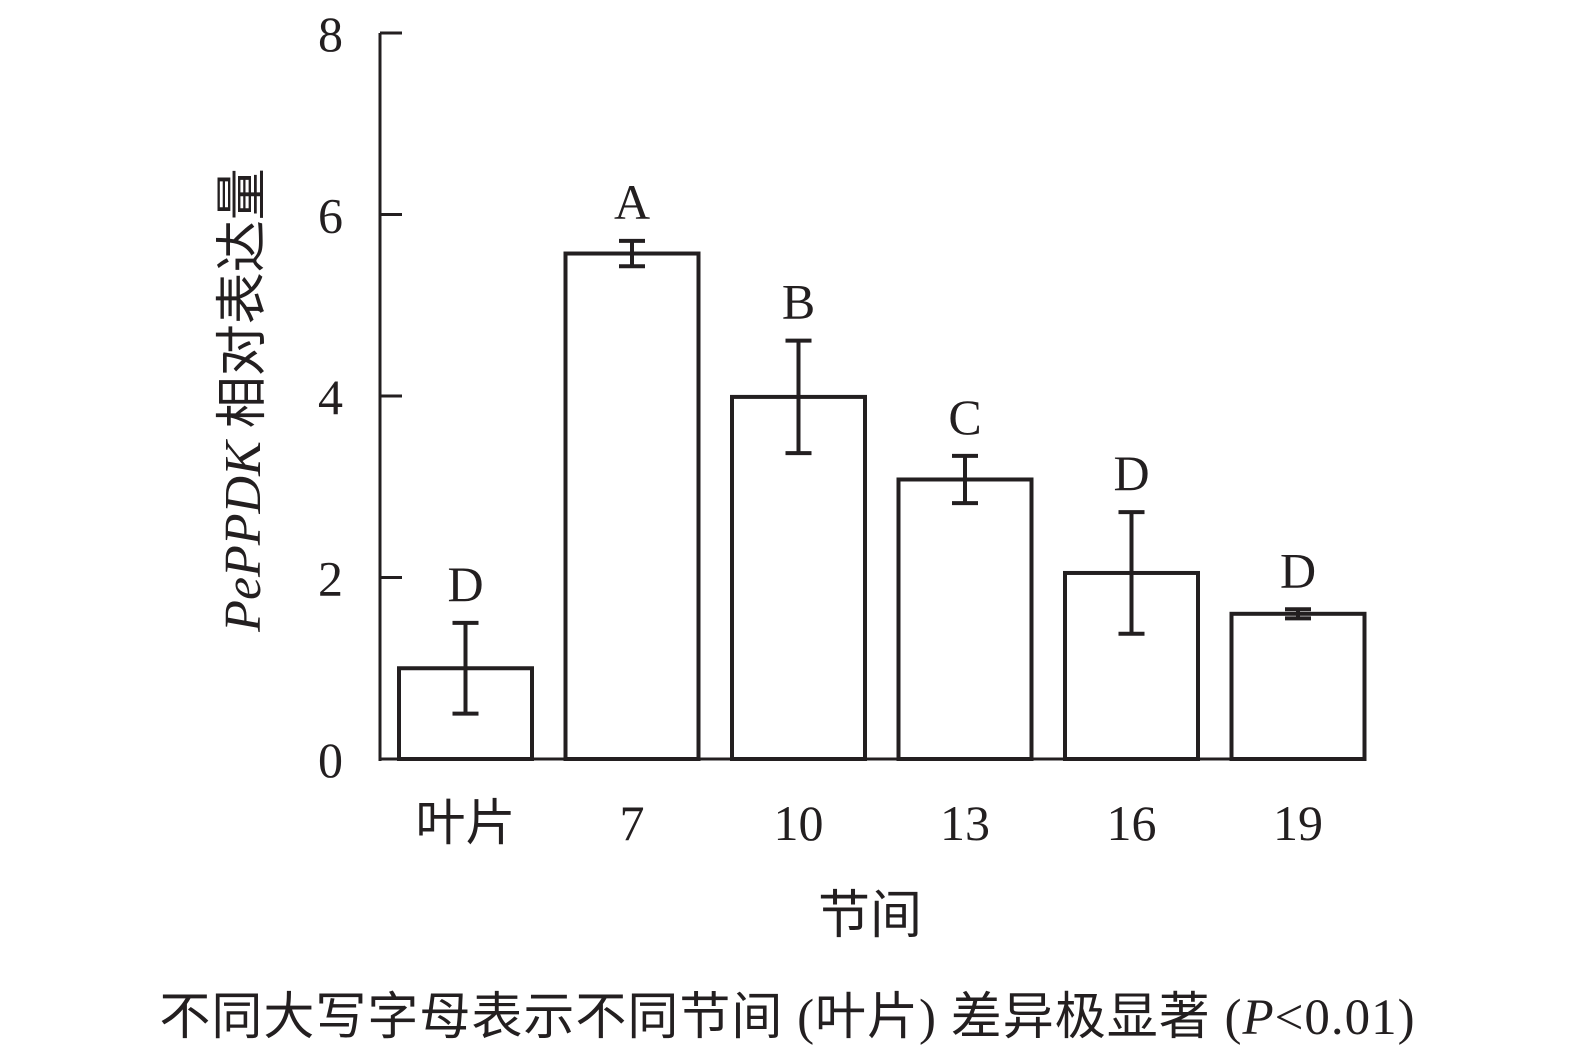 This screenshot has width=1575, height=1058. I want to click on y-axis-title-gene: PePPDK, so click(243, 536).